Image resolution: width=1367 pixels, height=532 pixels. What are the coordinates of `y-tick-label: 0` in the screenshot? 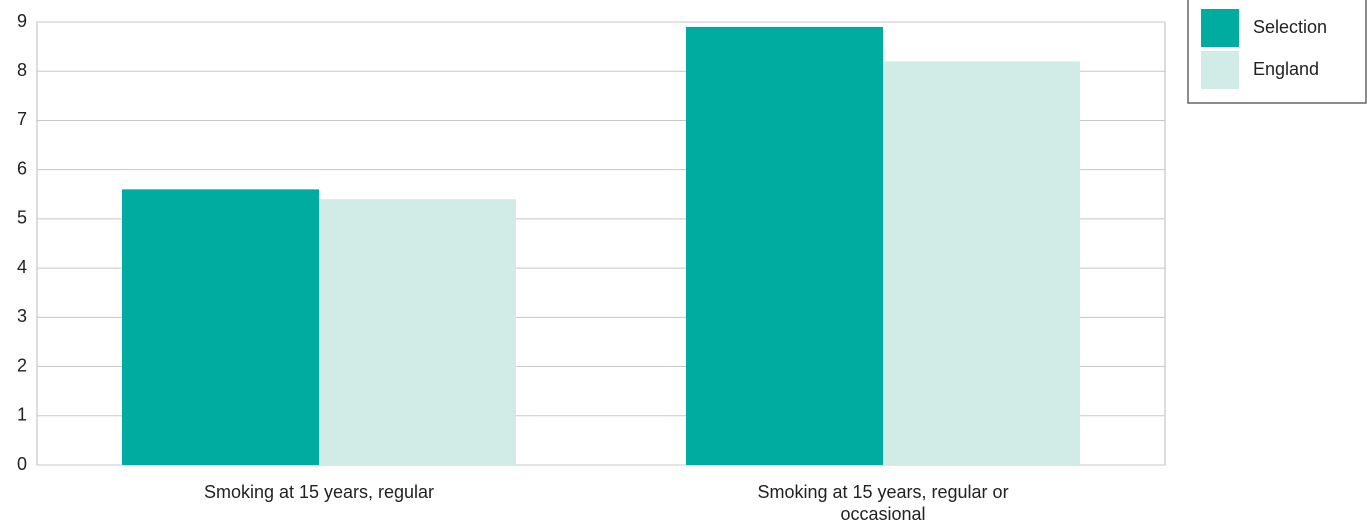 It's located at (22, 464).